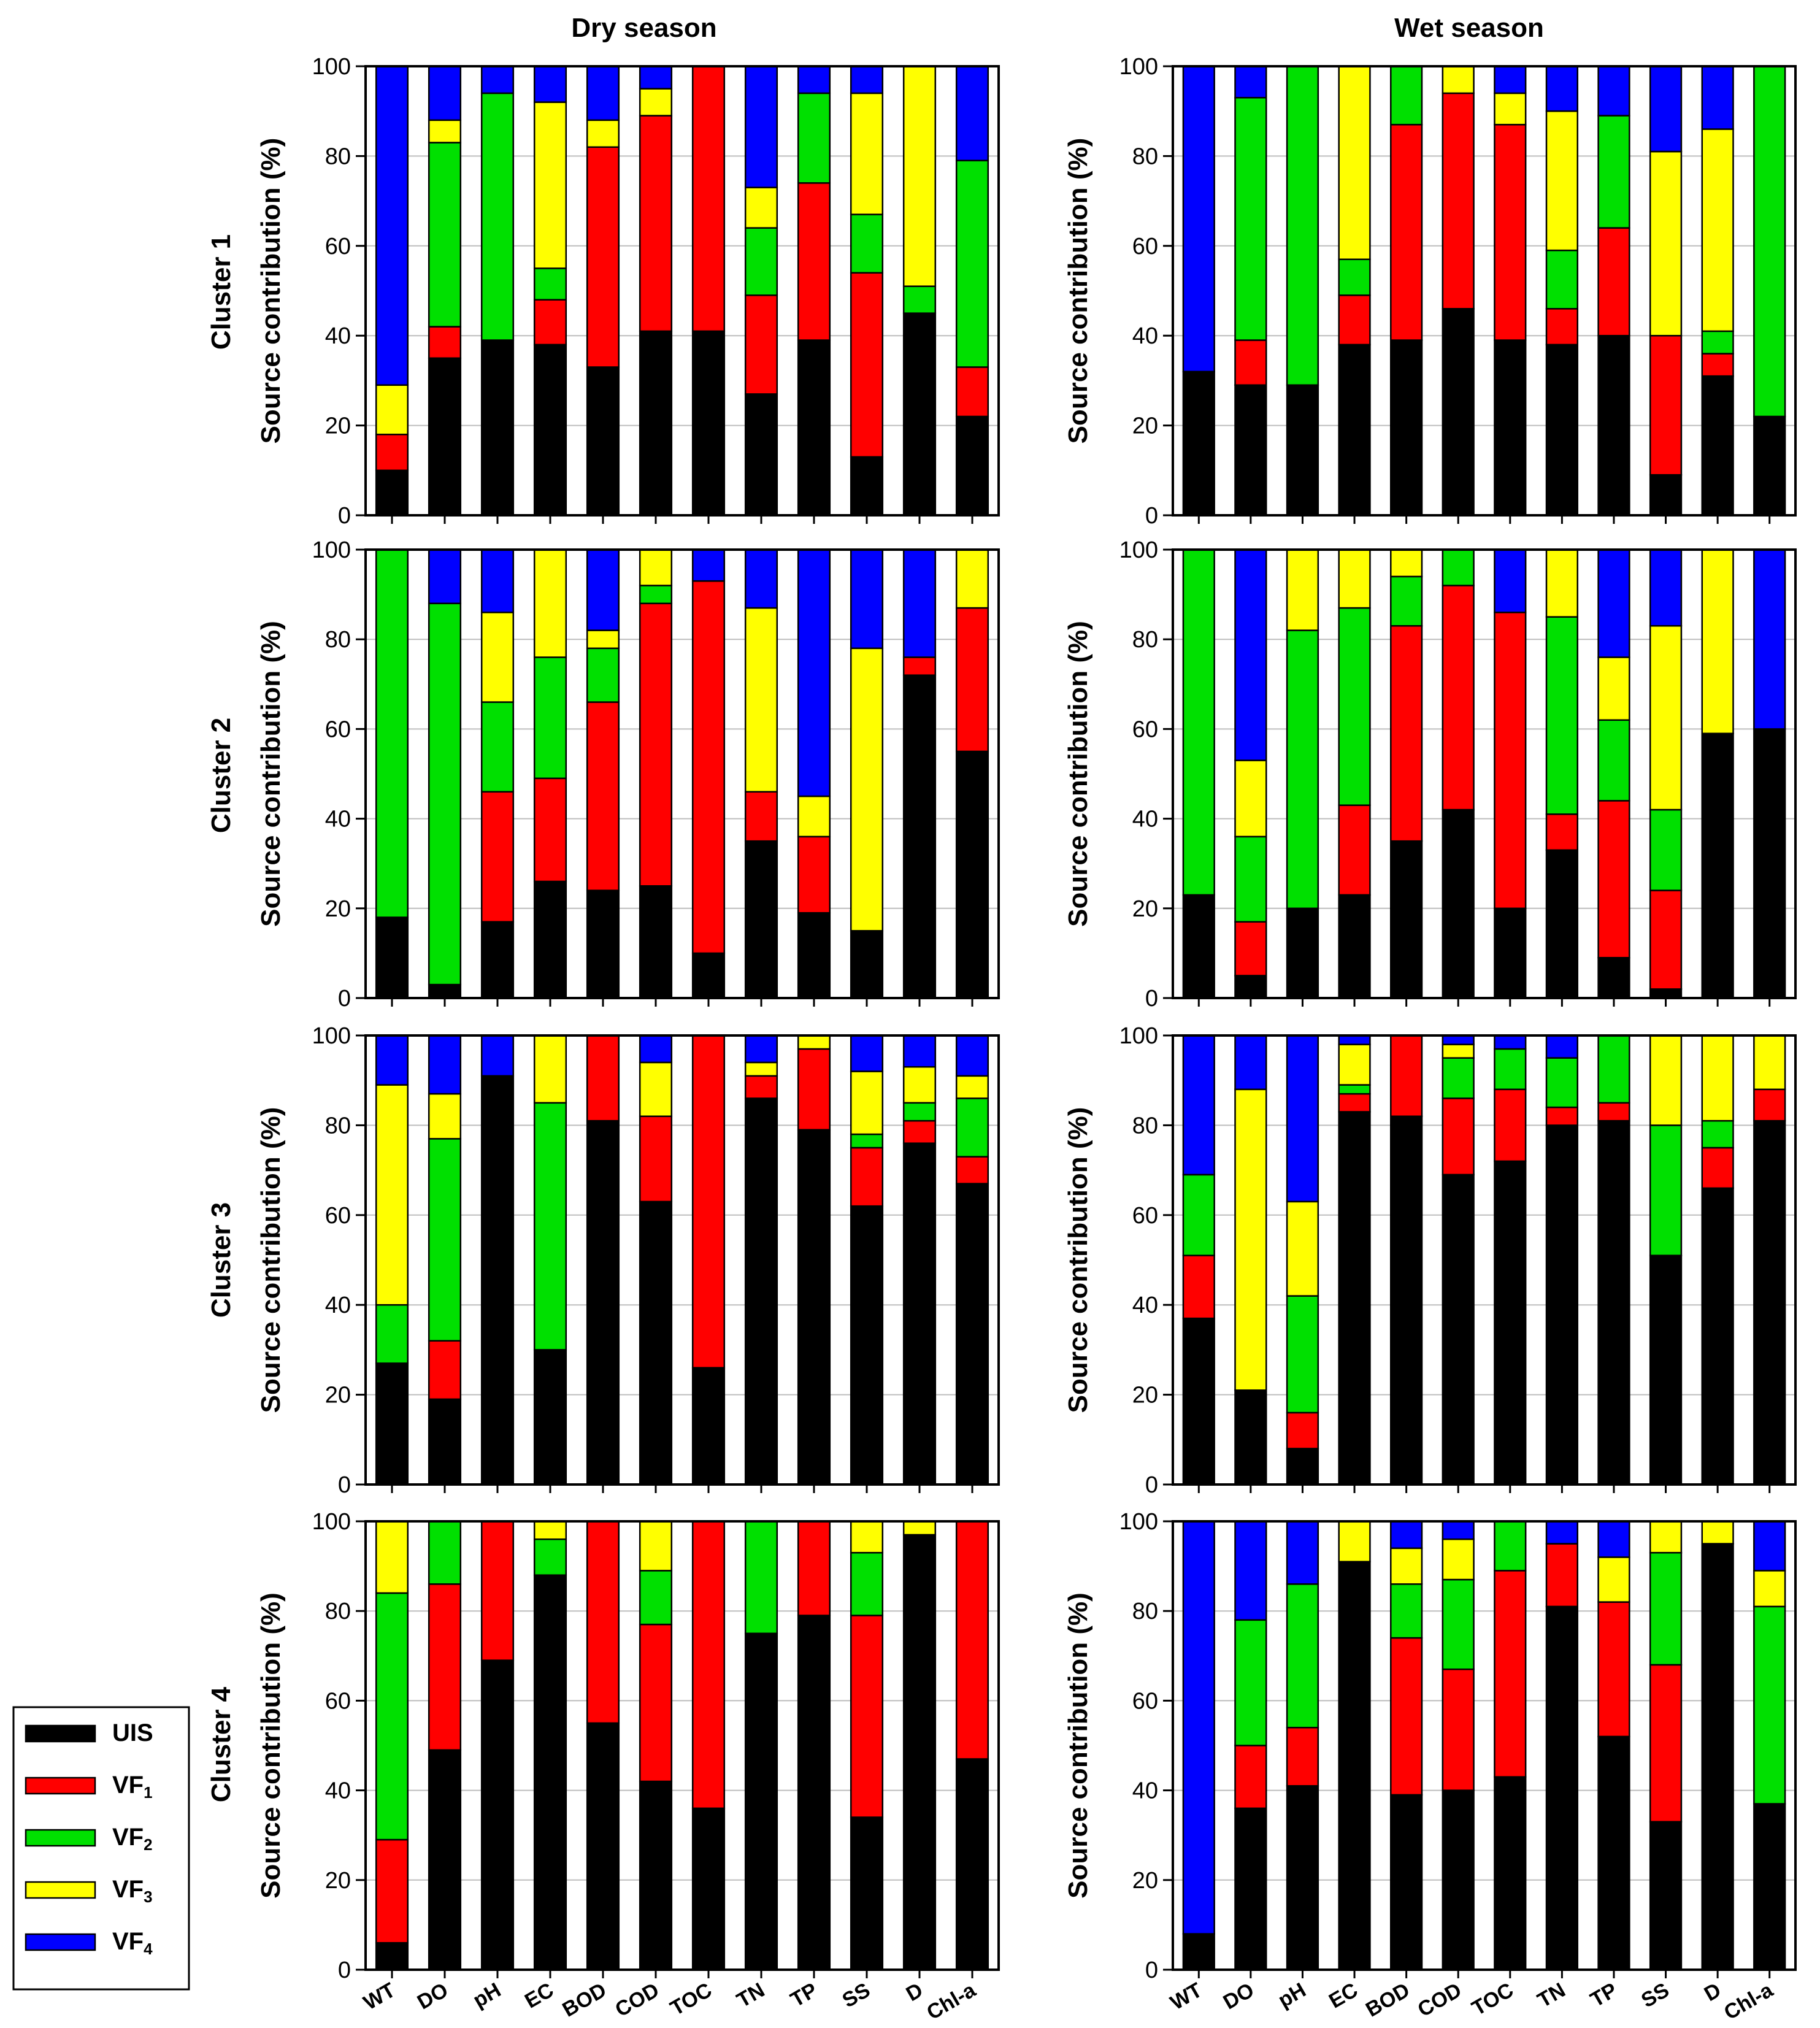 The width and height of the screenshot is (1820, 2028). What do you see at coordinates (445, 576) in the screenshot?
I see `bar-segment-VF4-DO` at bounding box center [445, 576].